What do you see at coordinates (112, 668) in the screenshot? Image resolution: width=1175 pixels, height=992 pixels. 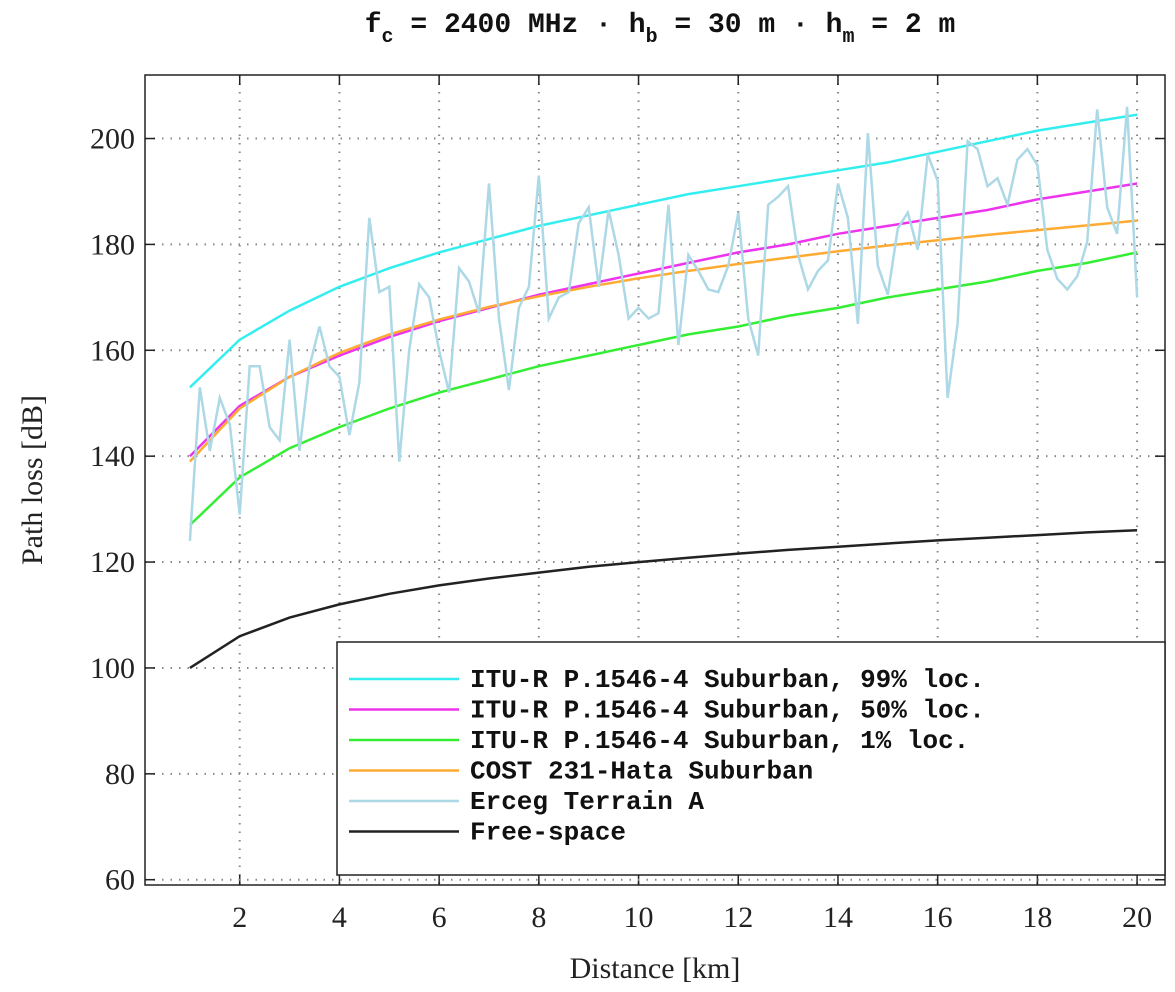 I see `y-tick-label: 100` at bounding box center [112, 668].